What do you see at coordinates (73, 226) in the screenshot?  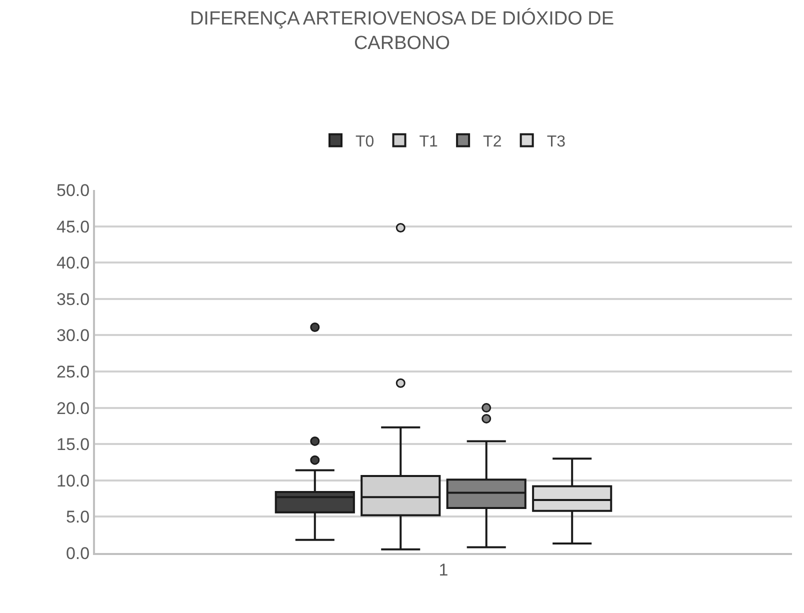 I see `y-tick-label: 45.0` at bounding box center [73, 226].